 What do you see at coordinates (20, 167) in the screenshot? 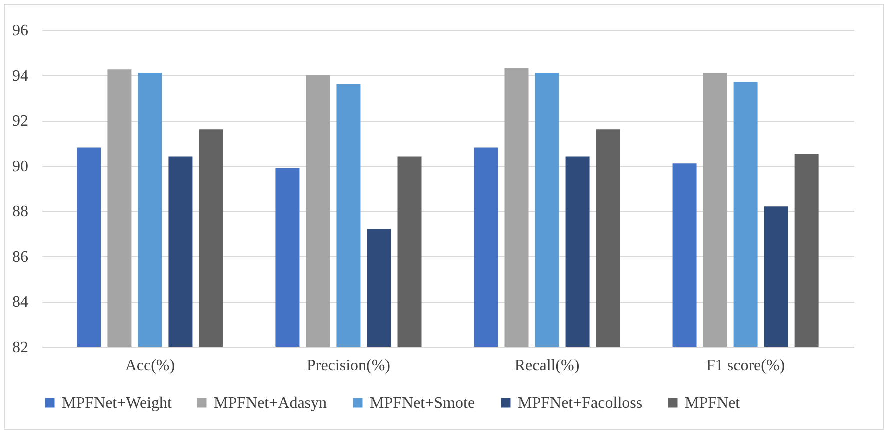
I see `y-tick-label: 90` at bounding box center [20, 167].